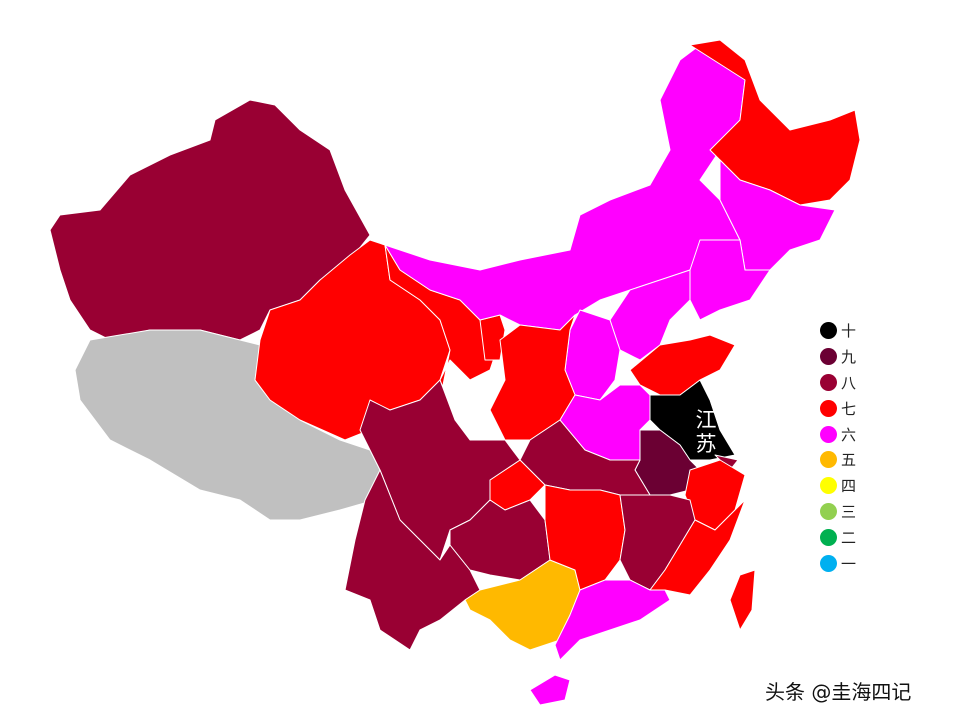 This screenshot has height=720, width=960. I want to click on legend-label: 五, so click(849, 460).